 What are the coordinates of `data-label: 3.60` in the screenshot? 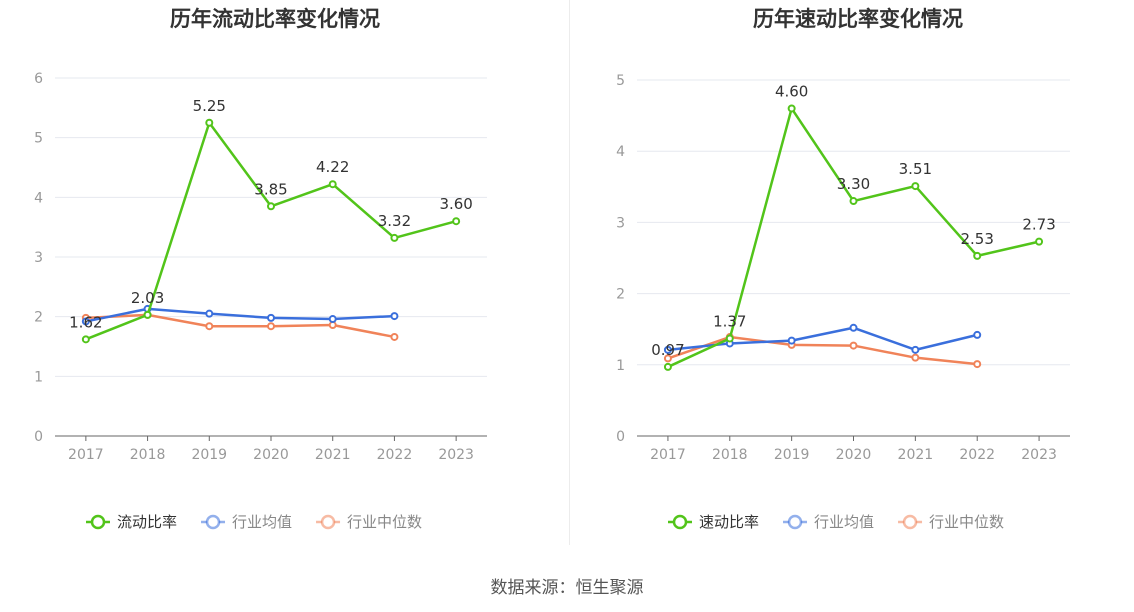 It's located at (455, 204).